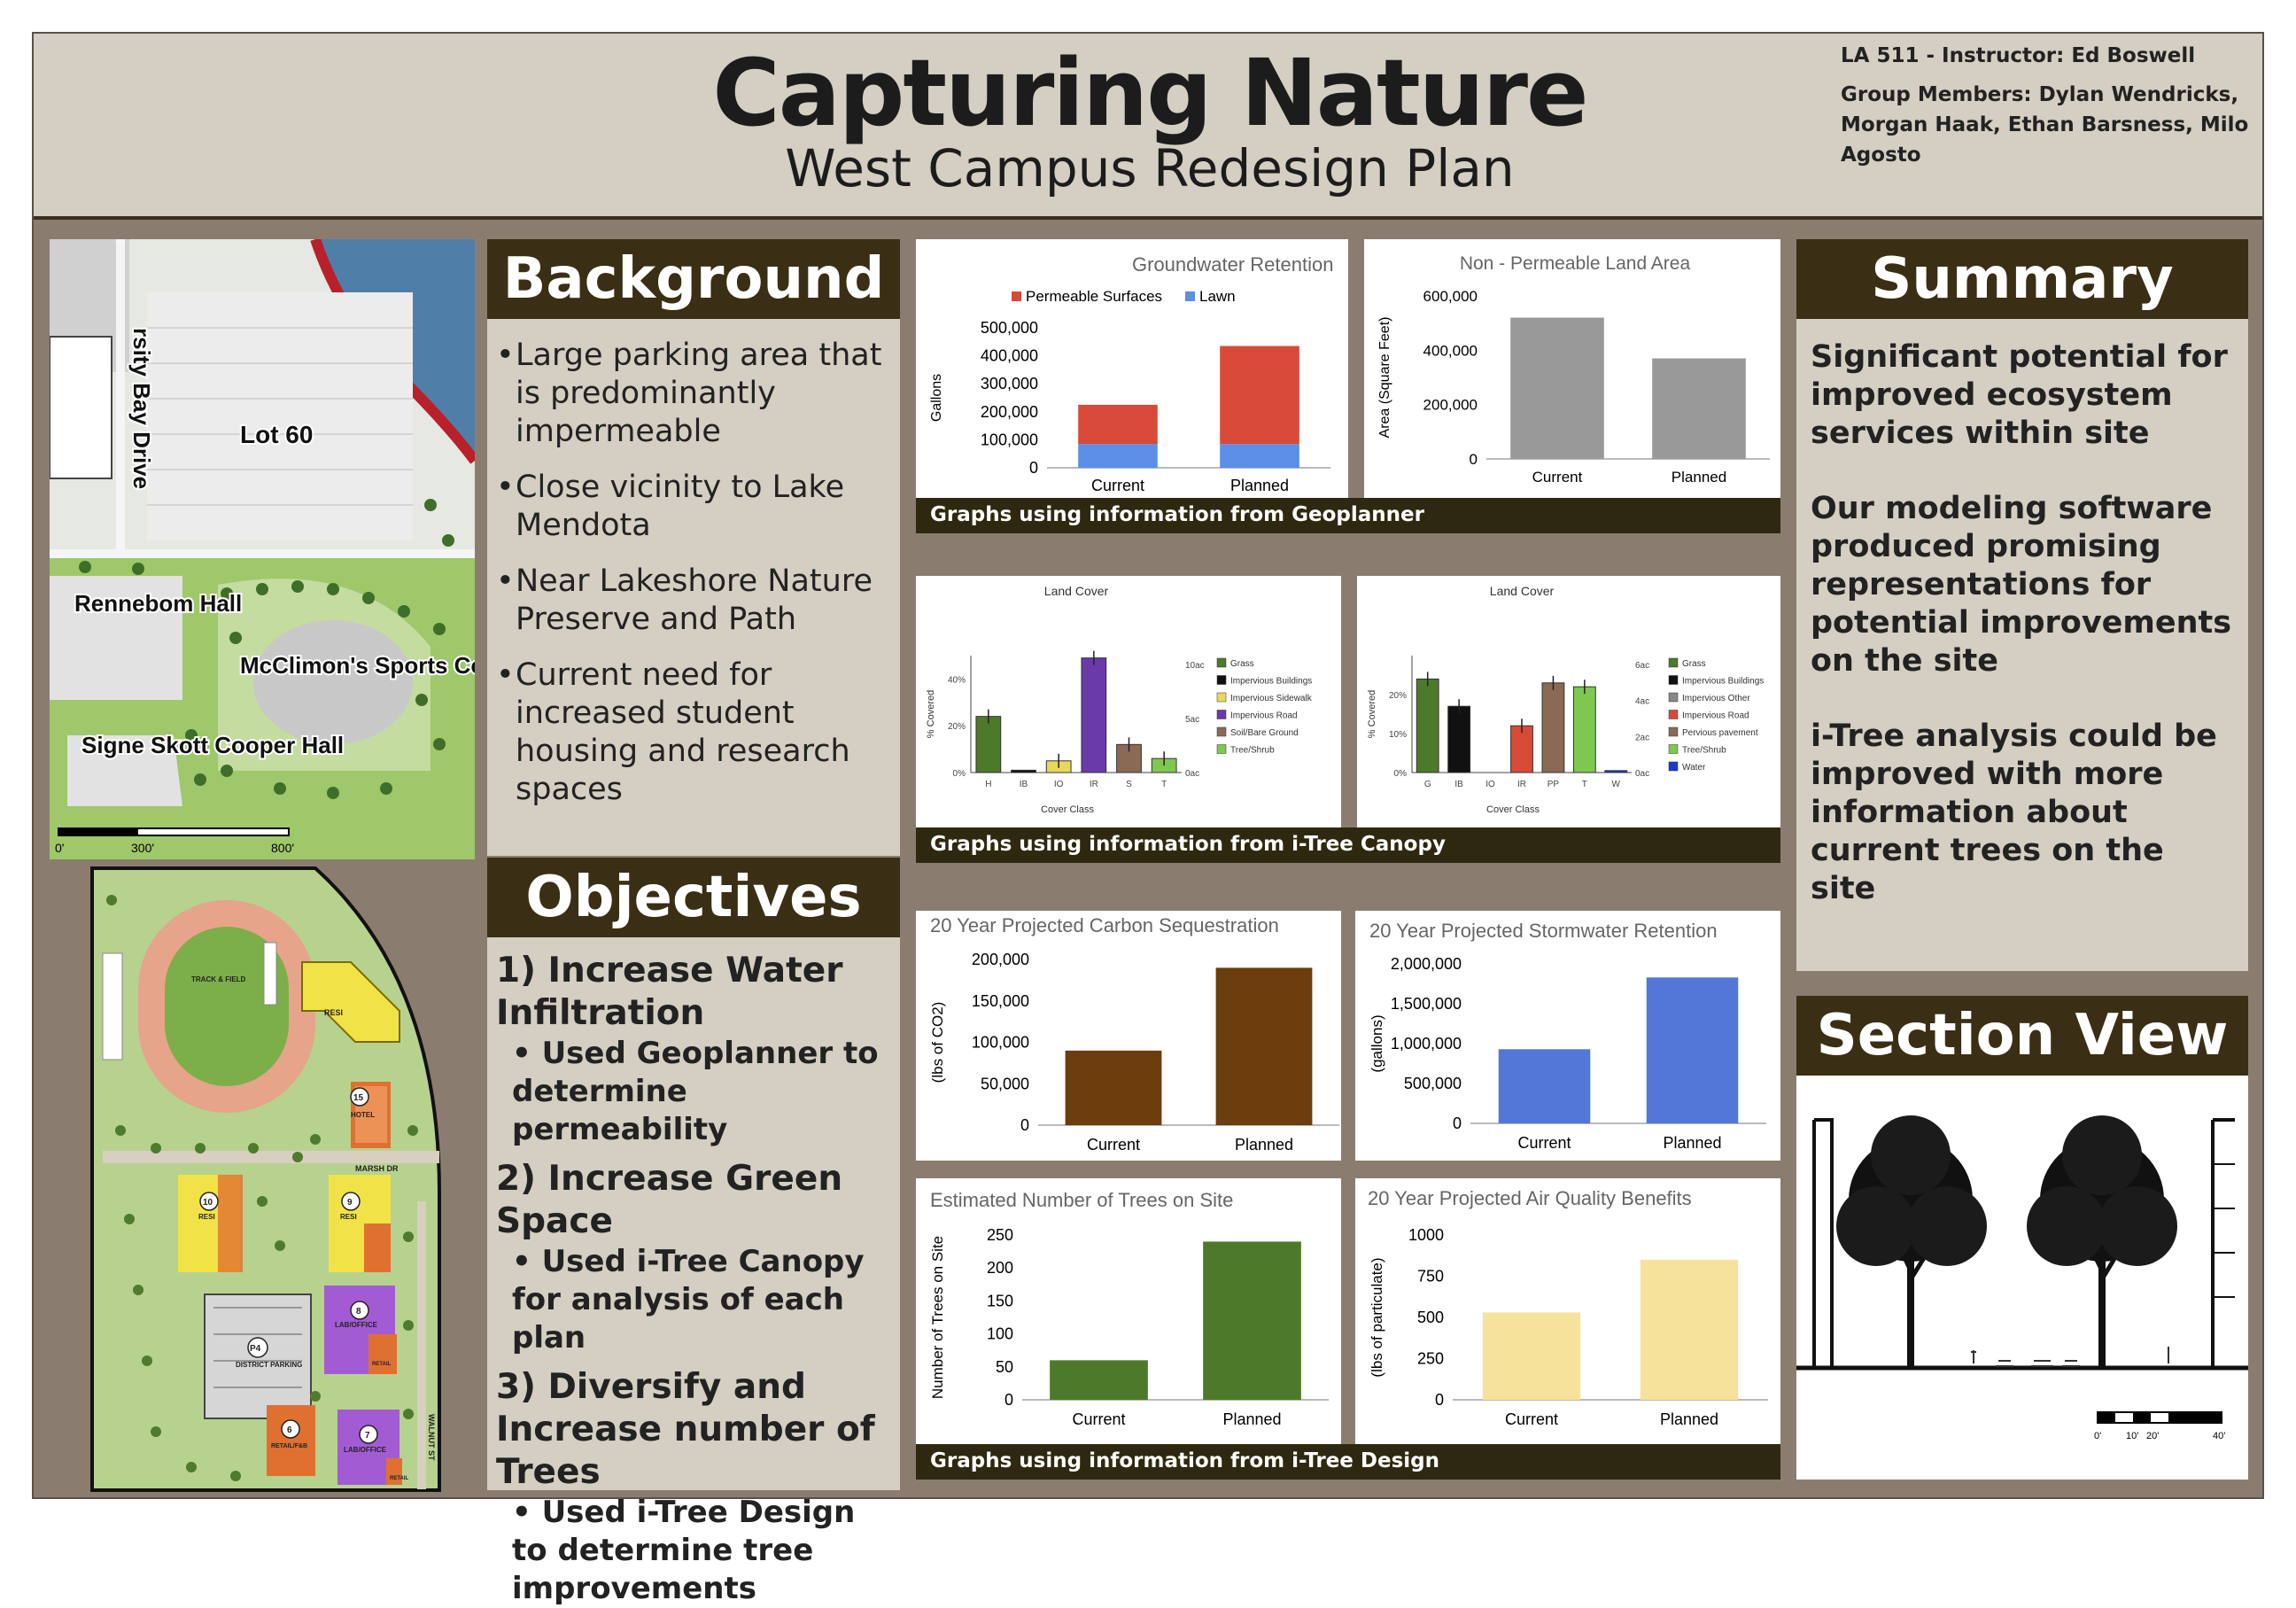 The image size is (2296, 1608). Describe the element at coordinates (357, 666) in the screenshot. I see `mcclimon-label: McClimon's Sports Complex` at that location.